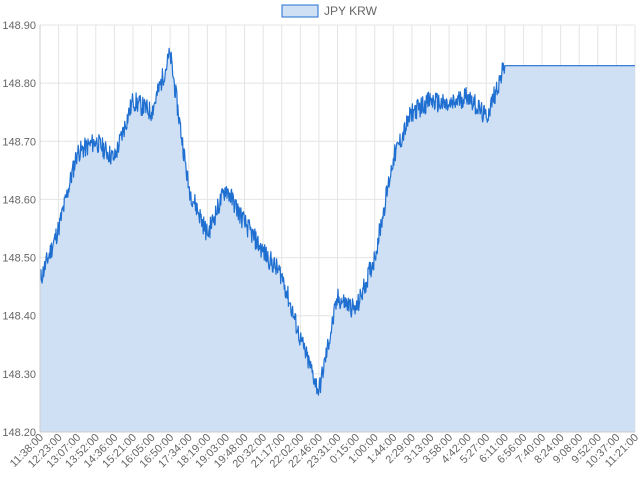 This screenshot has height=485, width=640. Describe the element at coordinates (19, 142) in the screenshot. I see `y-tick-label: 148.70` at that location.